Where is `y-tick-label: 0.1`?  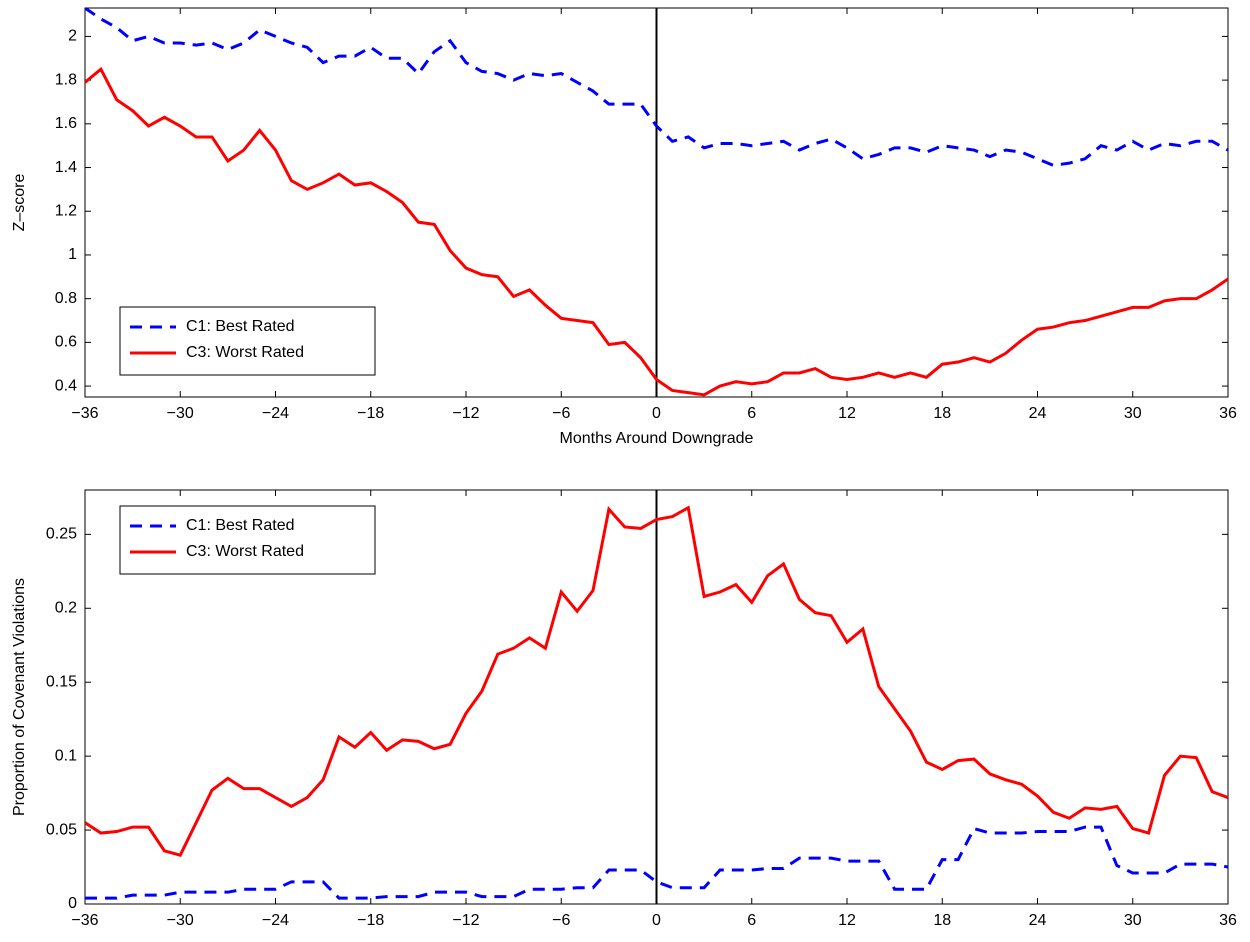
y-tick-label: 0.1 is located at coordinates (66, 755).